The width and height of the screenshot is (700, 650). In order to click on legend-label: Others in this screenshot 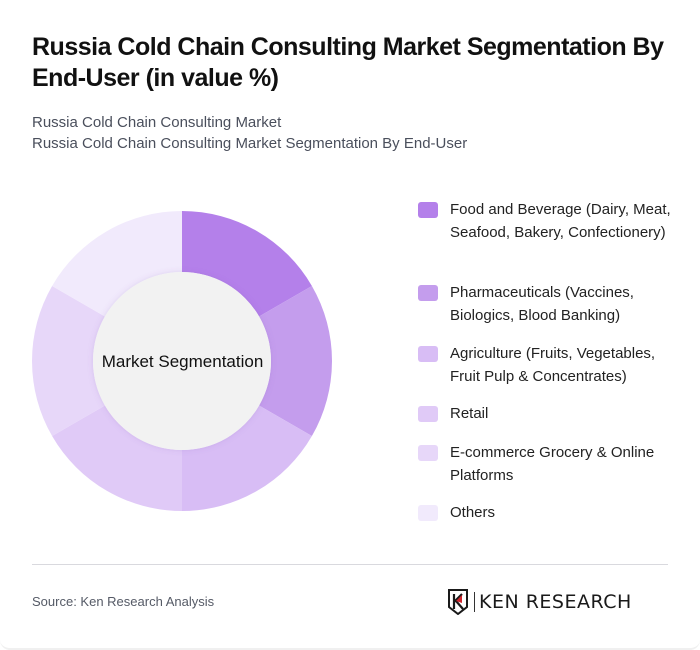, I will do `click(473, 512)`.